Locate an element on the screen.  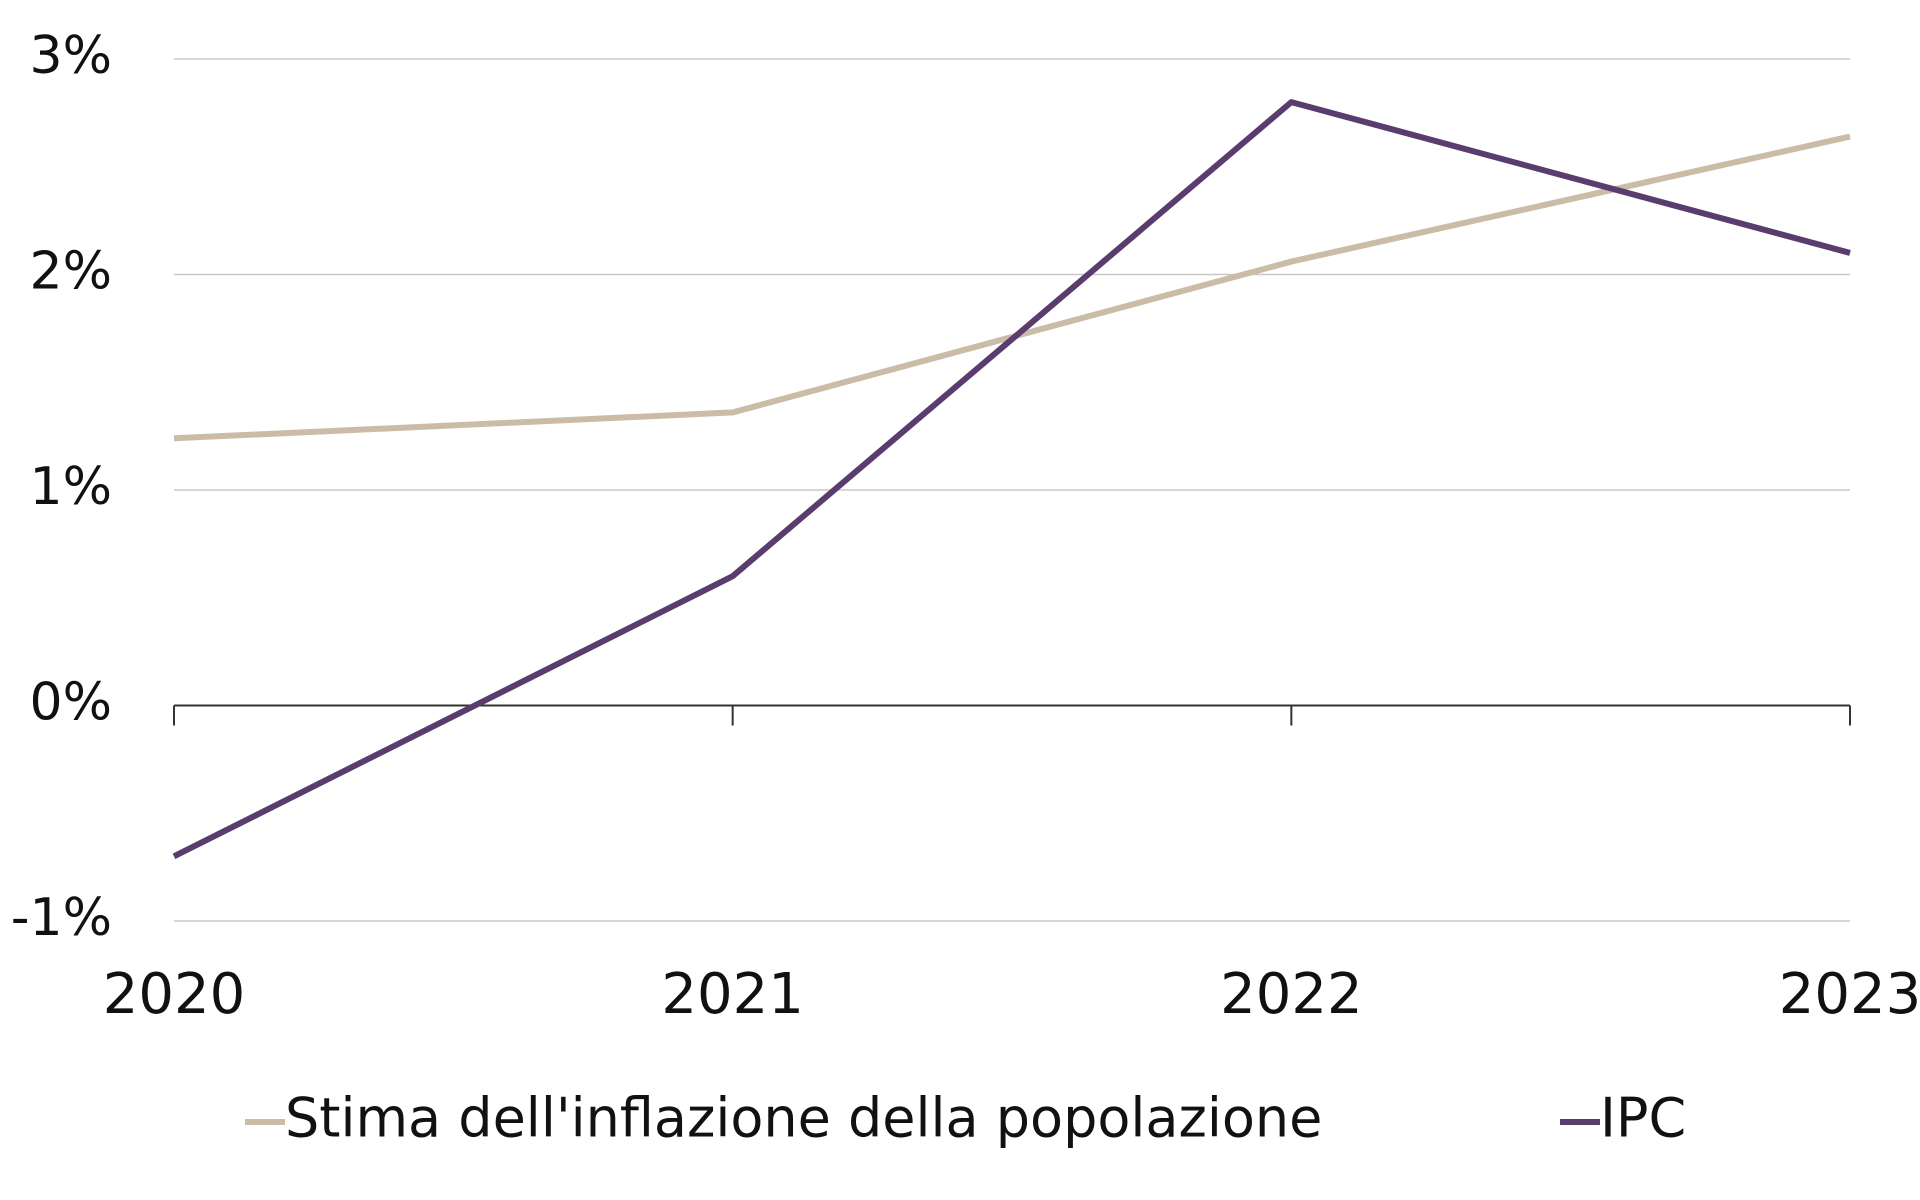
x-tick-label: 2021 is located at coordinates (732, 994).